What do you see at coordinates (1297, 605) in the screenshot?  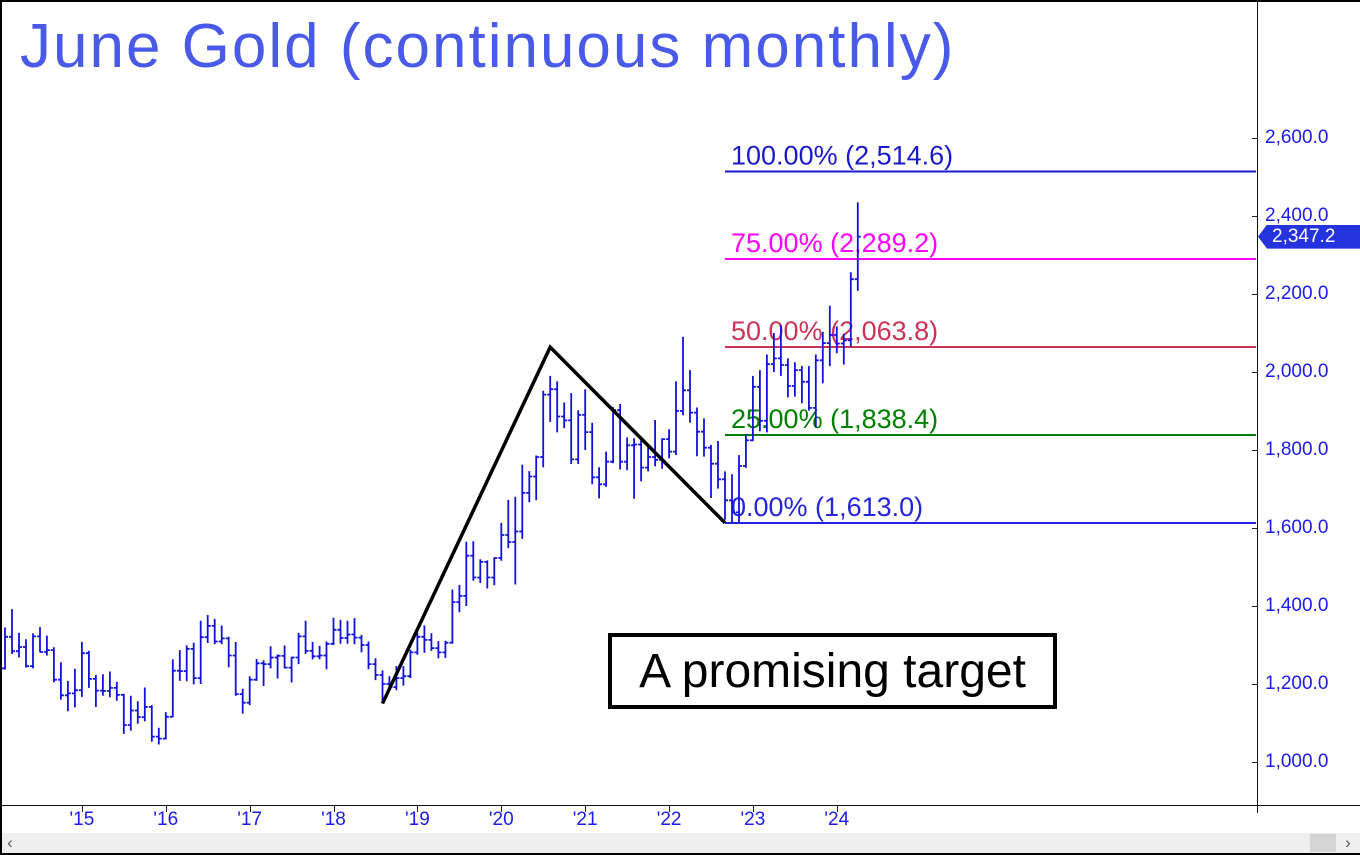 I see `y-axis-label: 1,400.0` at bounding box center [1297, 605].